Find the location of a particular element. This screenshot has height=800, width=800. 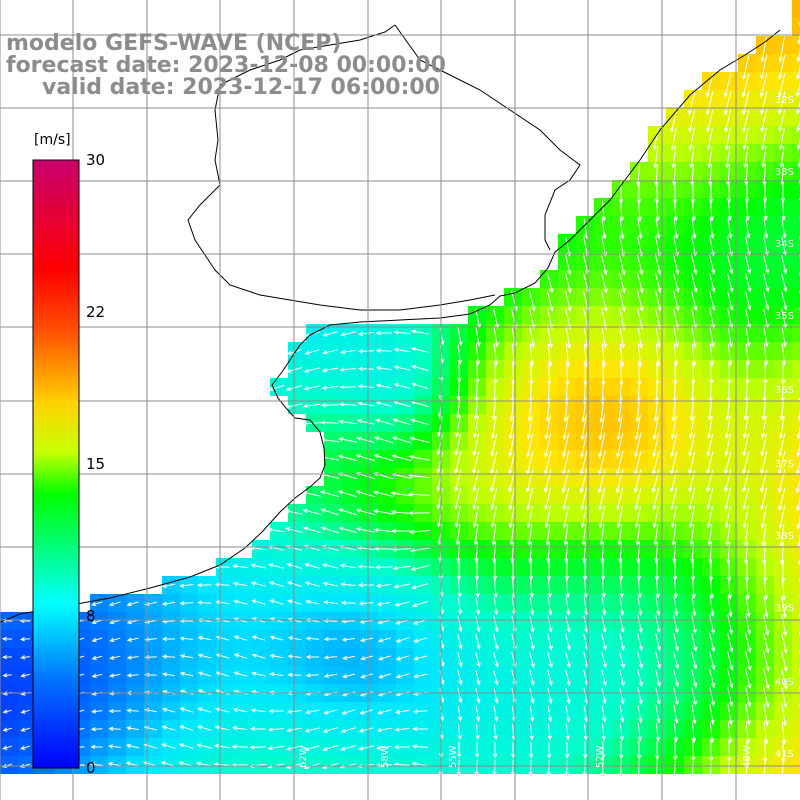

colorbar-tick: 8 is located at coordinates (91, 616).